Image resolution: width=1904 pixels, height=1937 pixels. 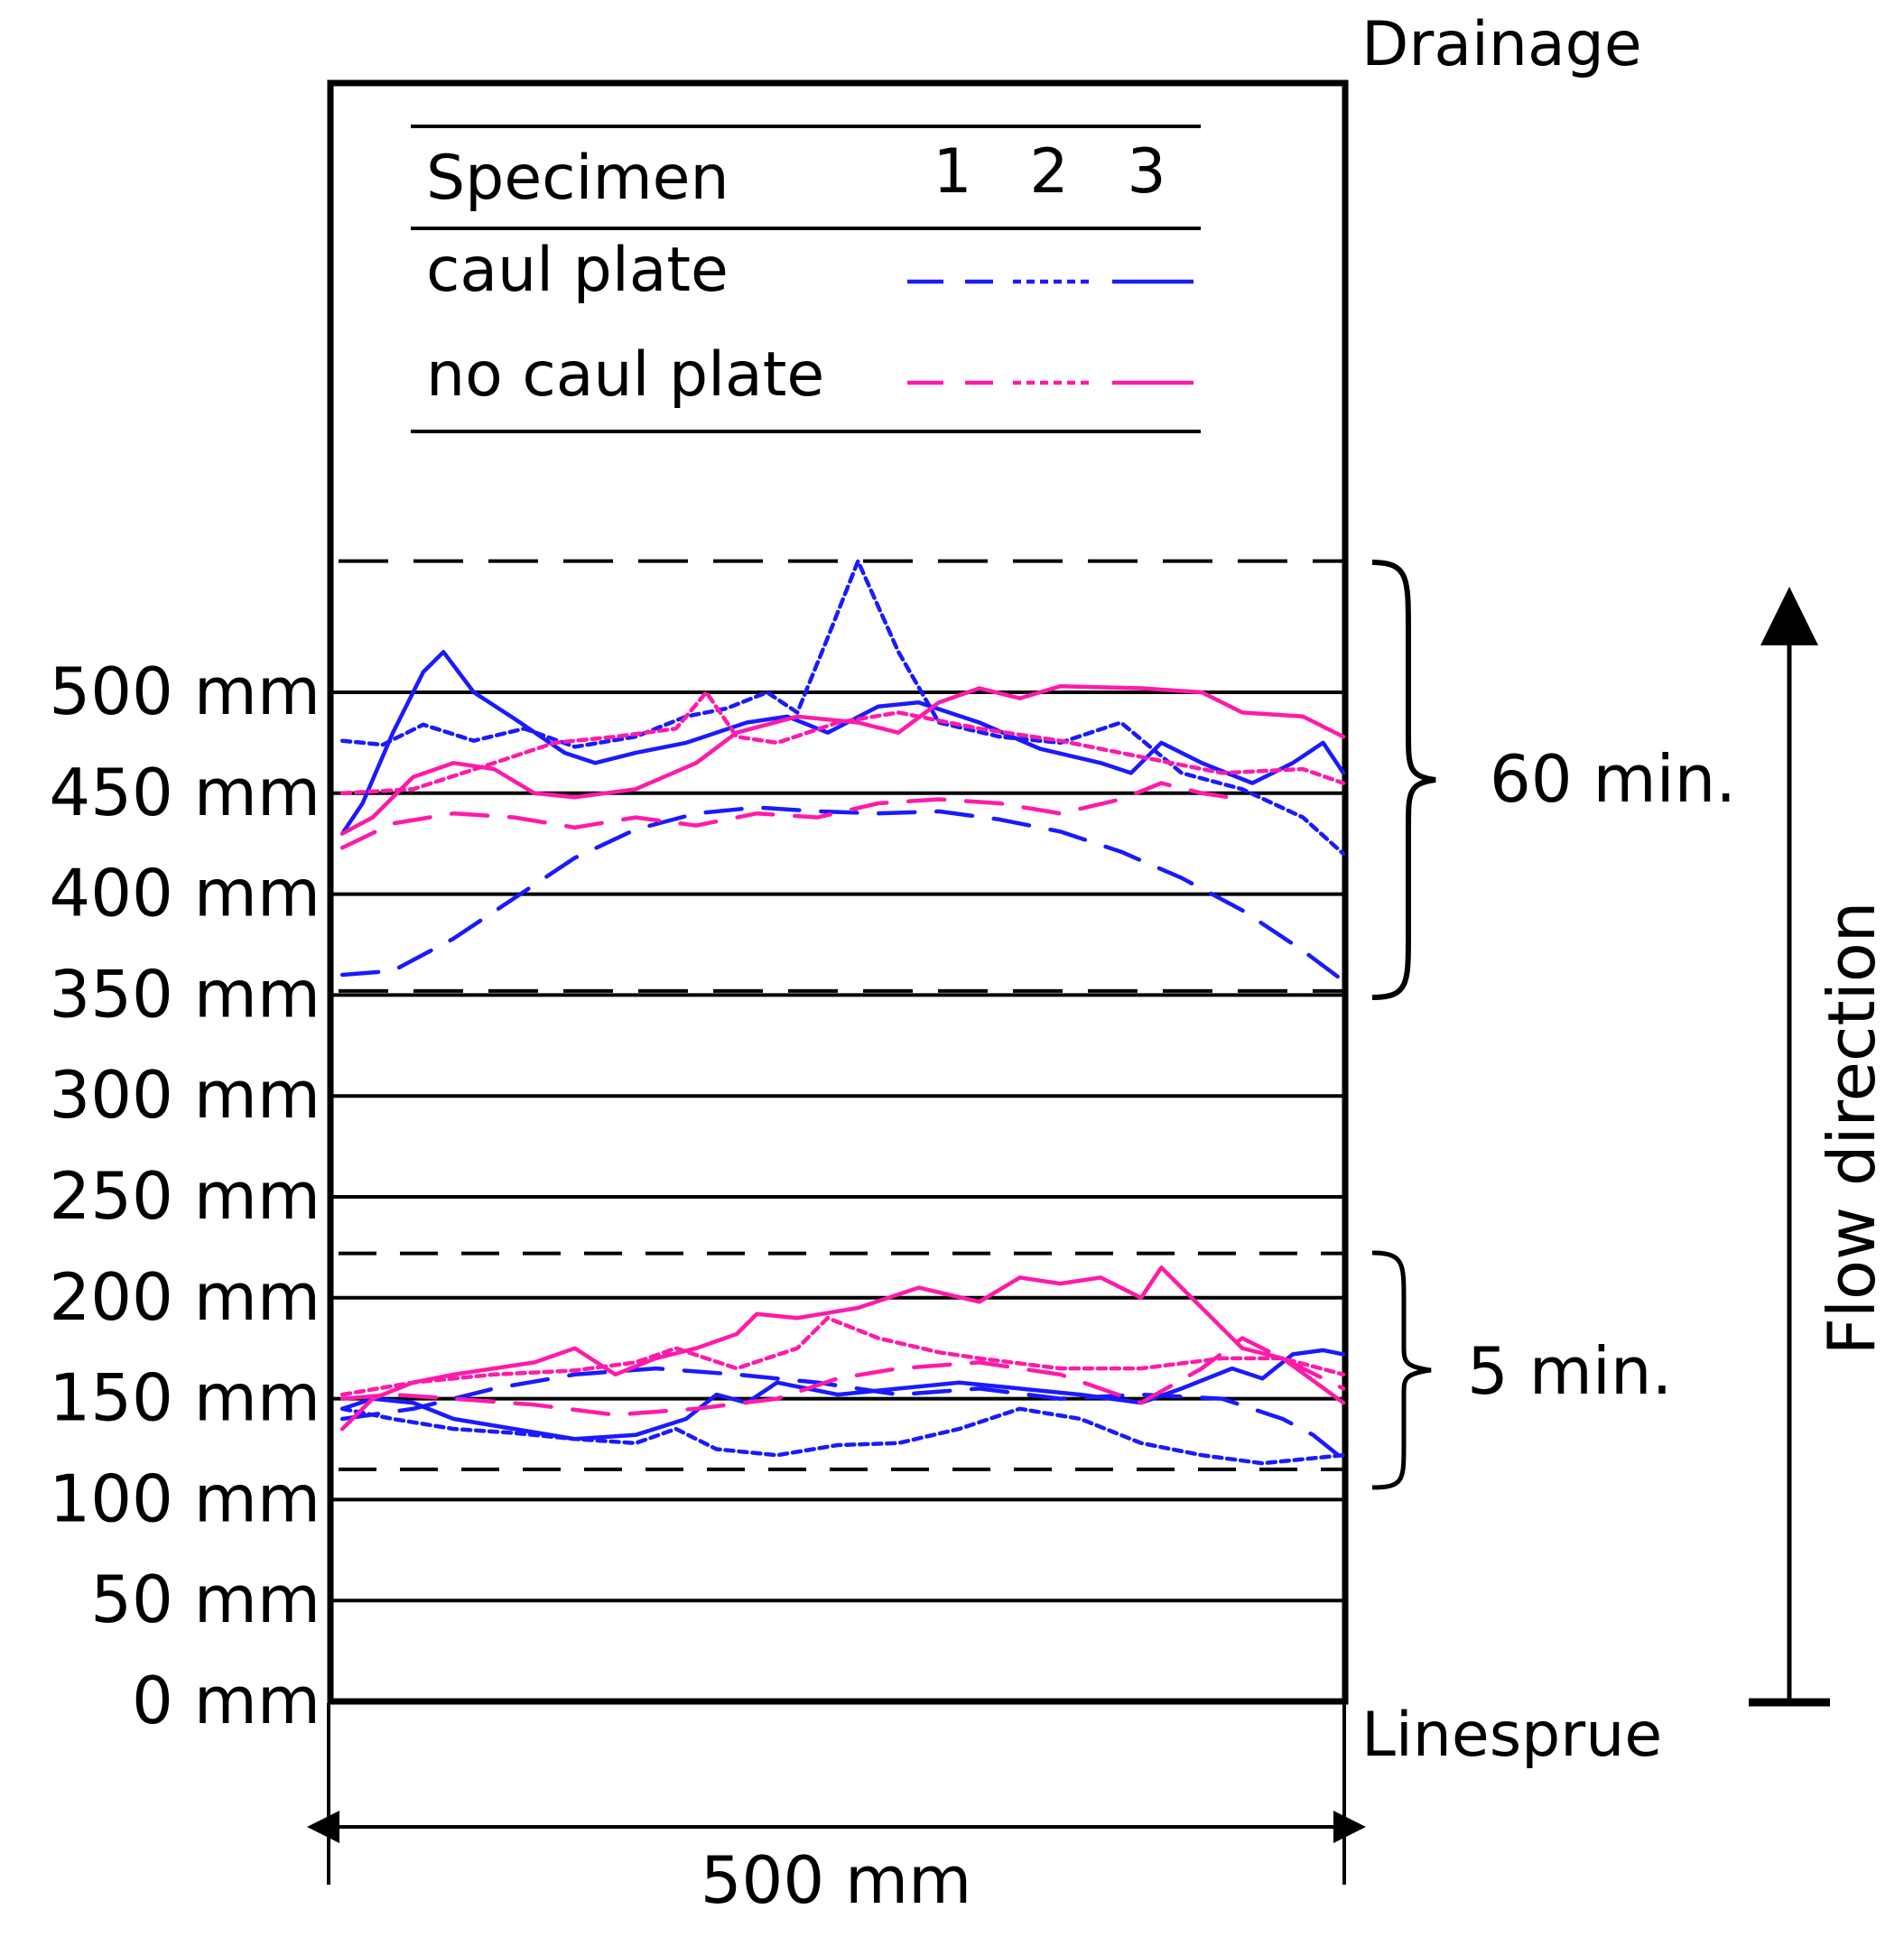 What do you see at coordinates (1501, 44) in the screenshot?
I see `drainage-label: Drainage` at bounding box center [1501, 44].